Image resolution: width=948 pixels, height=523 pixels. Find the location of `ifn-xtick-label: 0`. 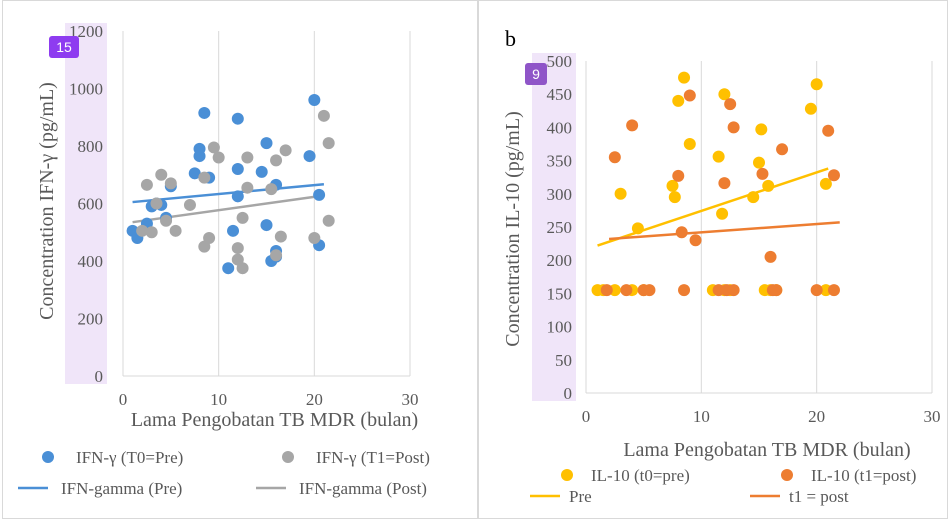

ifn-xtick-label: 0 is located at coordinates (123, 399).